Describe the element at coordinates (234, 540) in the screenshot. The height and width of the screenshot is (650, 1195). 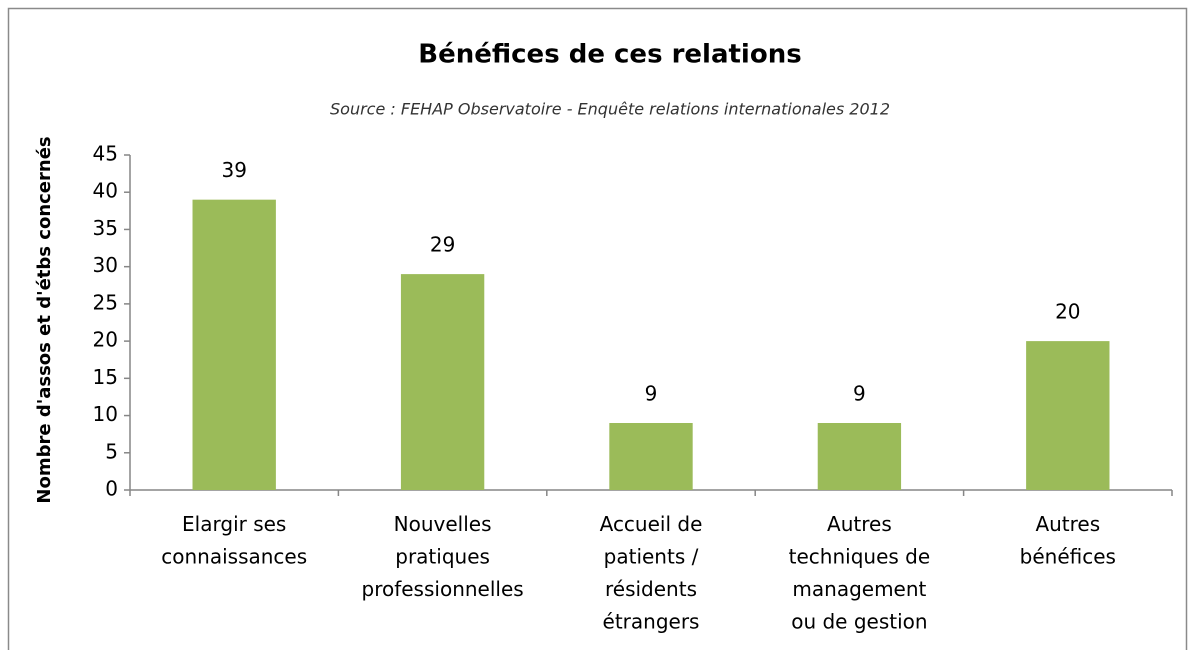
I see `x-tick-label: Elargir ses connaissances` at that location.